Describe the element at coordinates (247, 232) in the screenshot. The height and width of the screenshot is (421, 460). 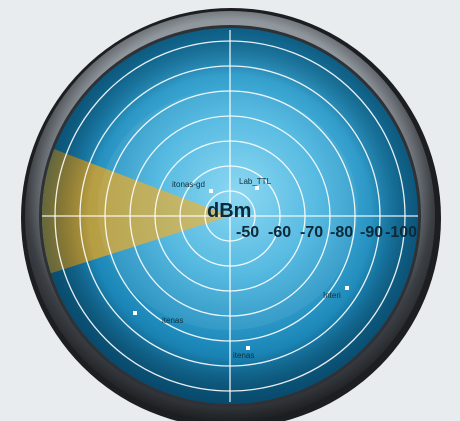
I see `scale-label: -50` at that location.